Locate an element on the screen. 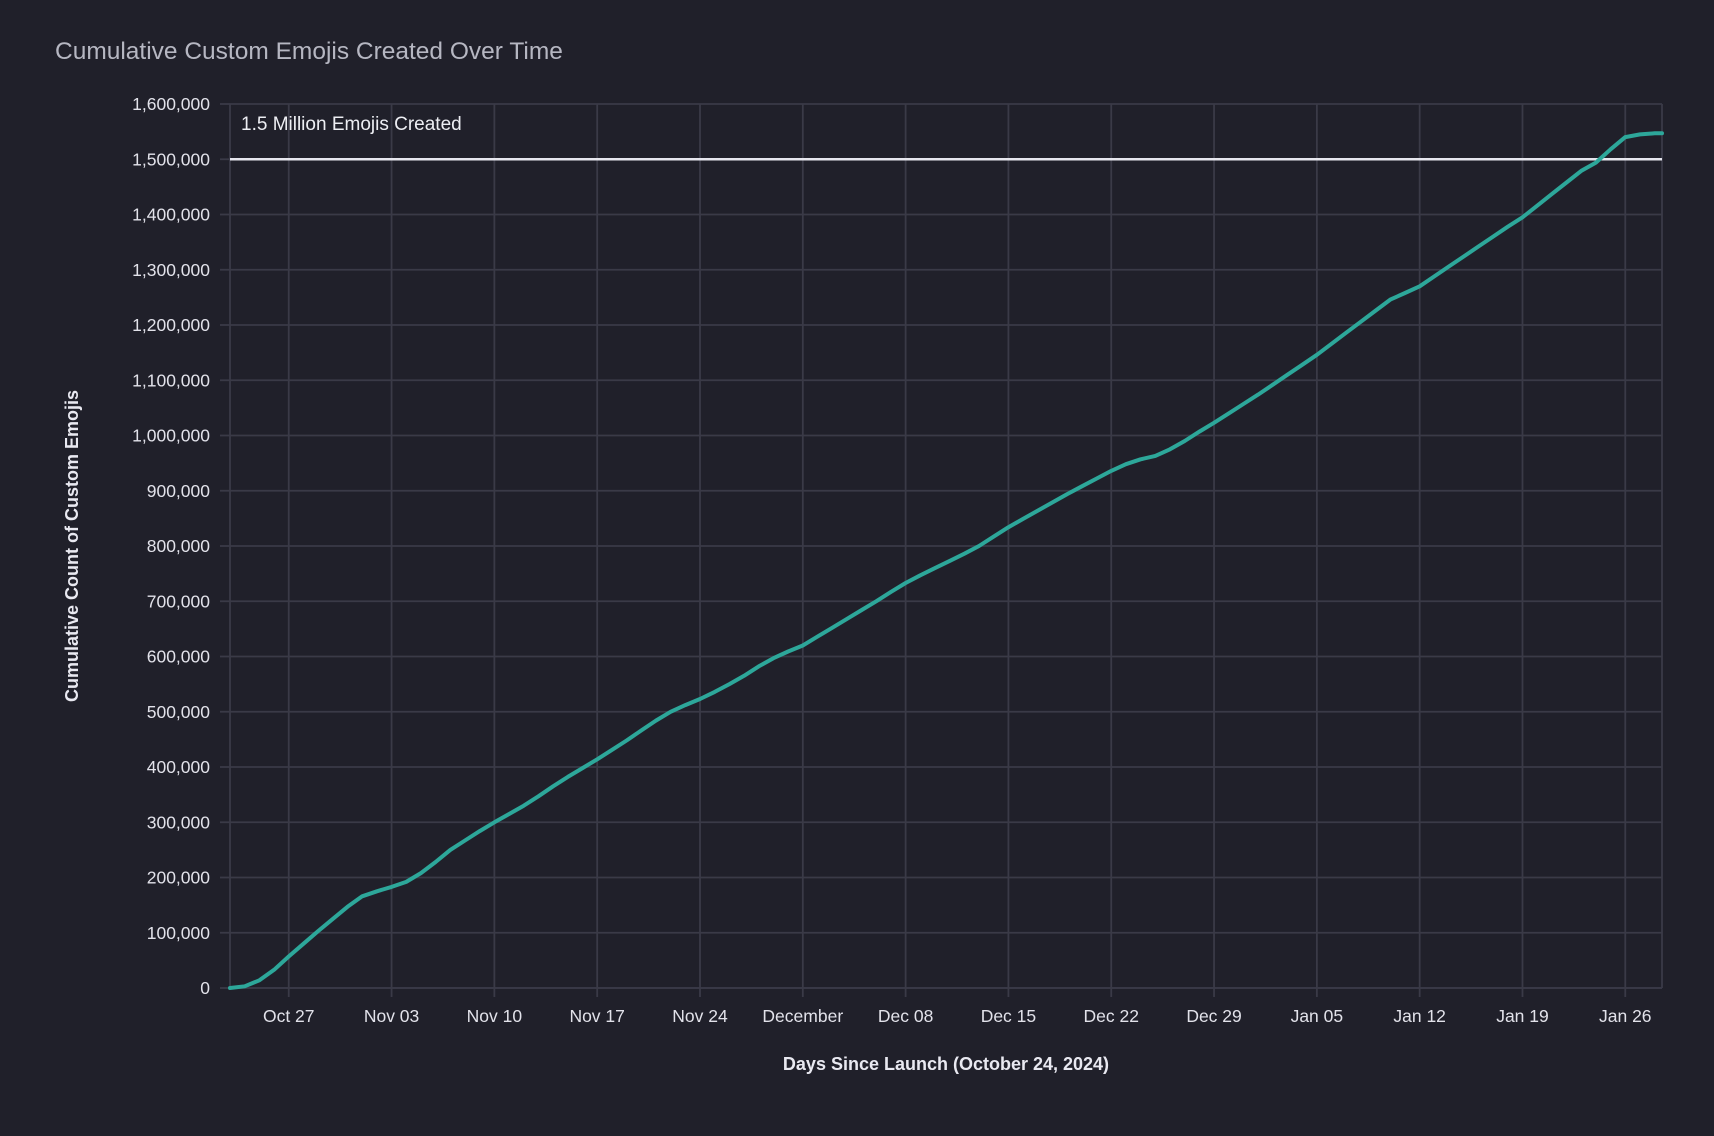 This screenshot has width=1714, height=1136. y-tick-label: 100,000 is located at coordinates (179, 933).